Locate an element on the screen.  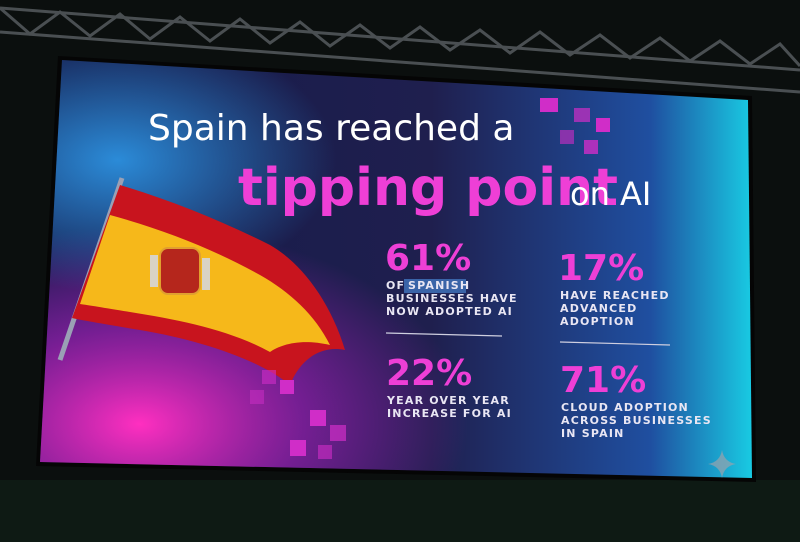
sparkle-icon is located at coordinates (722, 464).